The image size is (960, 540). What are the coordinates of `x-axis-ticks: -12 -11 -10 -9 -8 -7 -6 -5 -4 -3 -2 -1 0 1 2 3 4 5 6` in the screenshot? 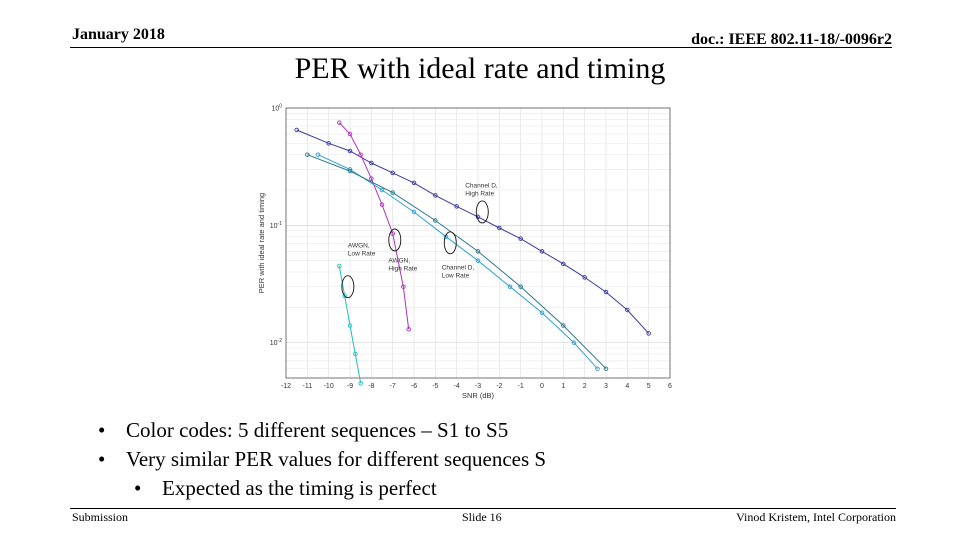 It's located at (476, 386).